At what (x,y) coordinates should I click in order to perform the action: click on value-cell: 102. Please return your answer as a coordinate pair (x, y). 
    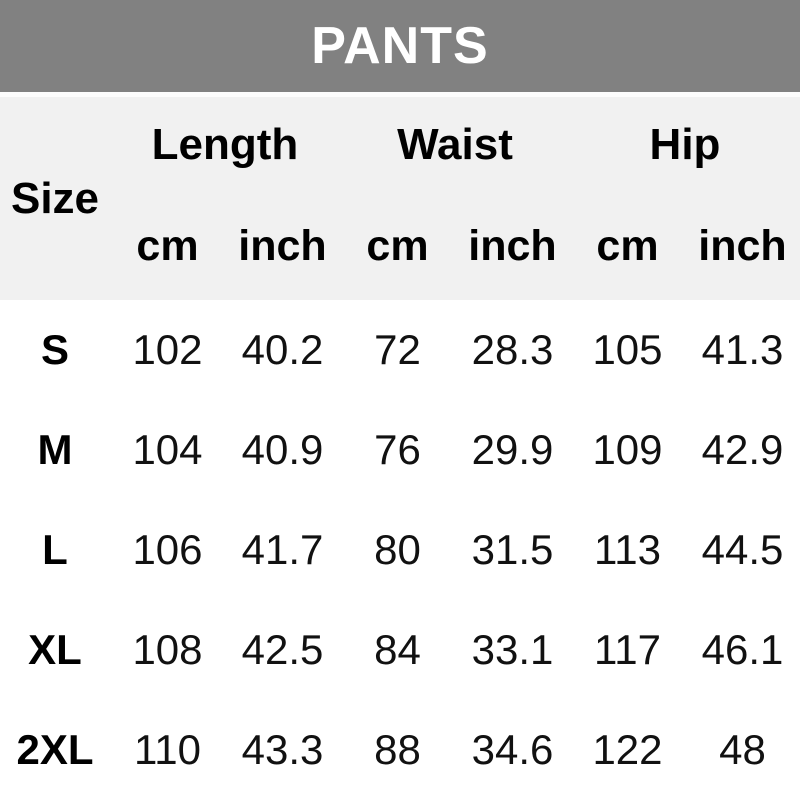
    Looking at the image, I should click on (167, 349).